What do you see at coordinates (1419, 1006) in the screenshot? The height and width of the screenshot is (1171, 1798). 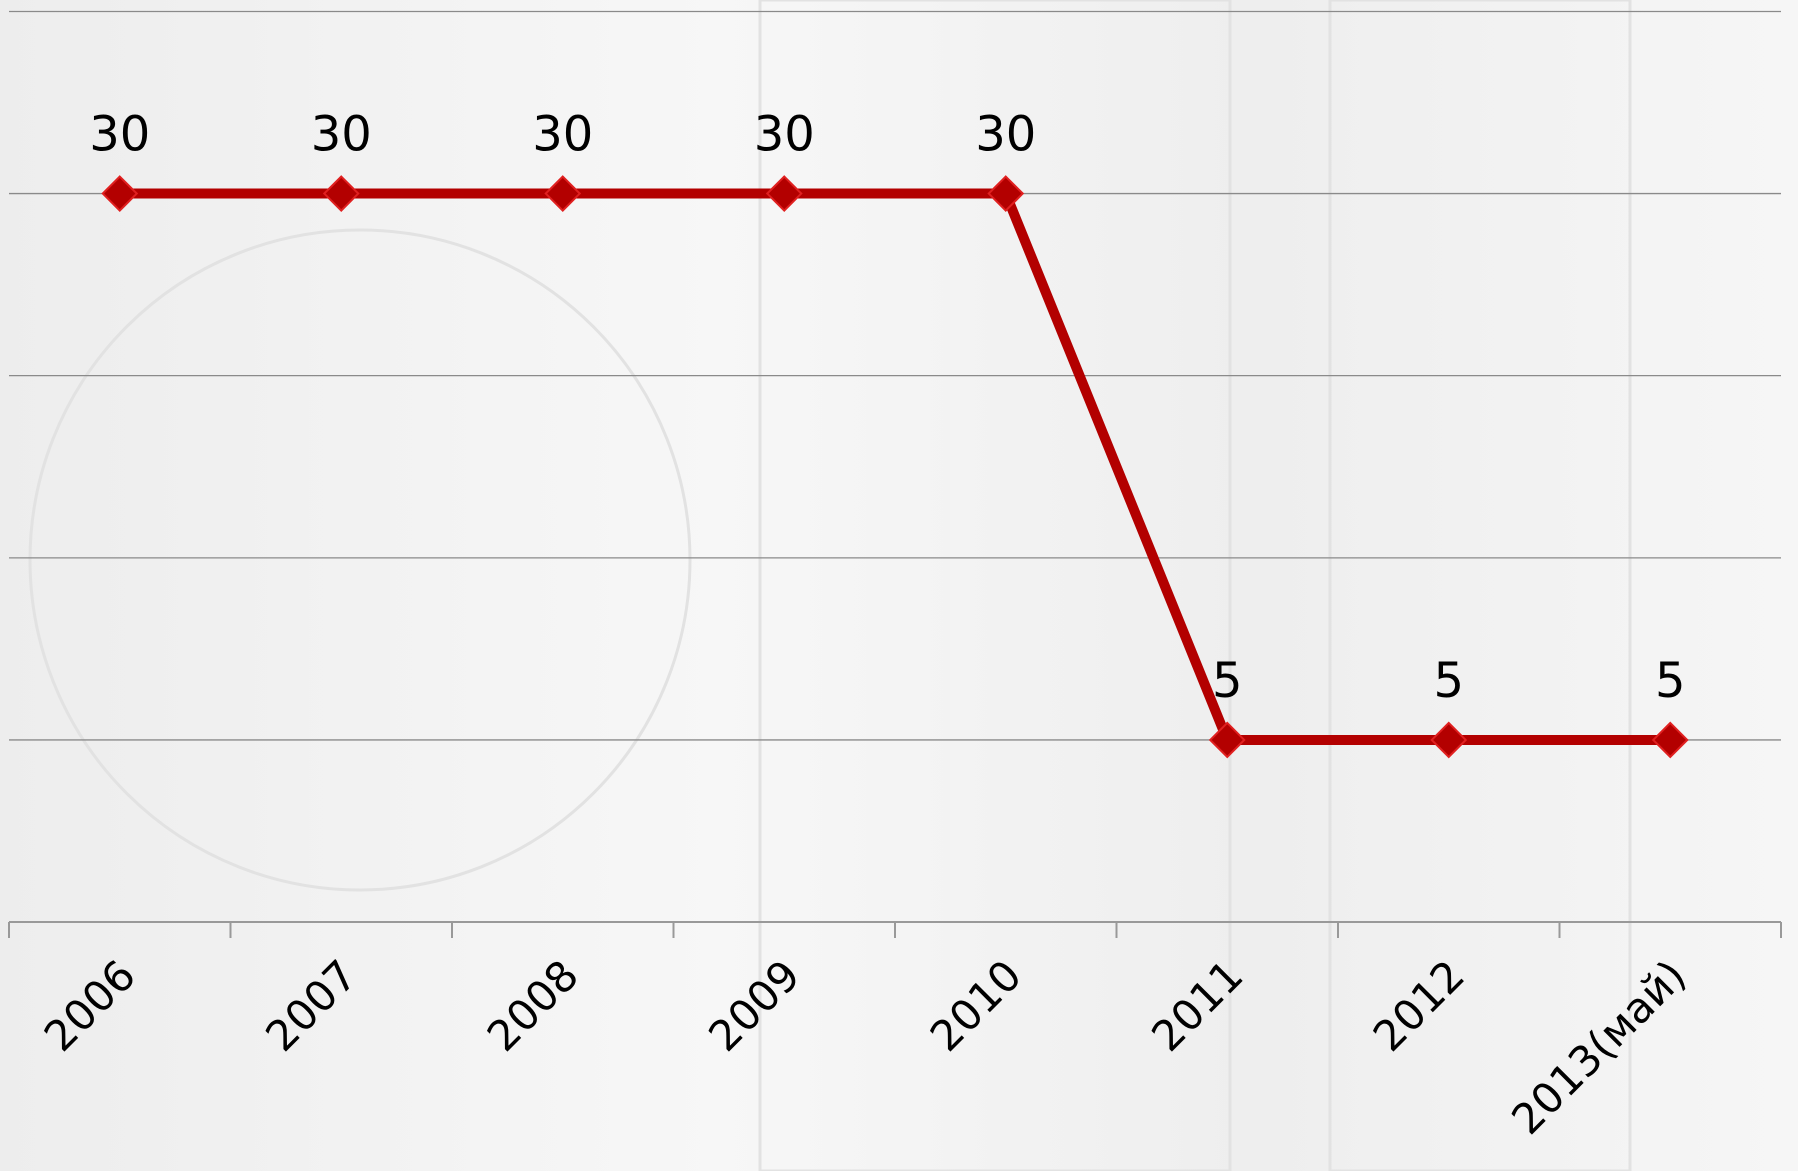 I see `x-tick-label: 2012` at bounding box center [1419, 1006].